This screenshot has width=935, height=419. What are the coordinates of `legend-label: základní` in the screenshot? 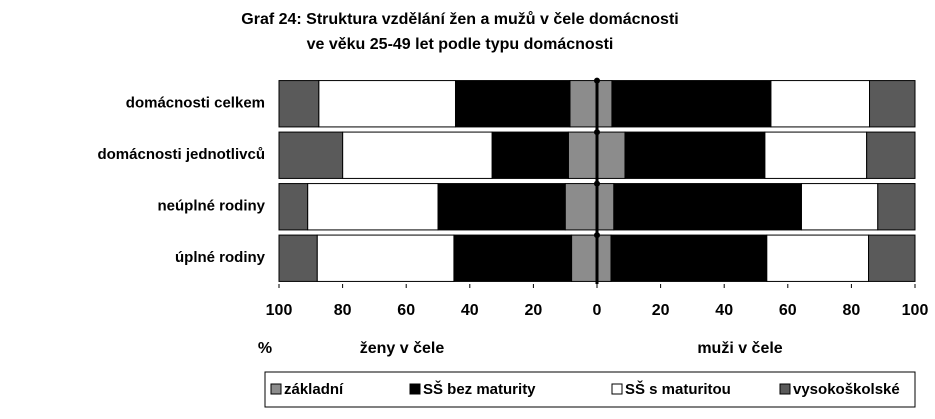 It's located at (314, 389).